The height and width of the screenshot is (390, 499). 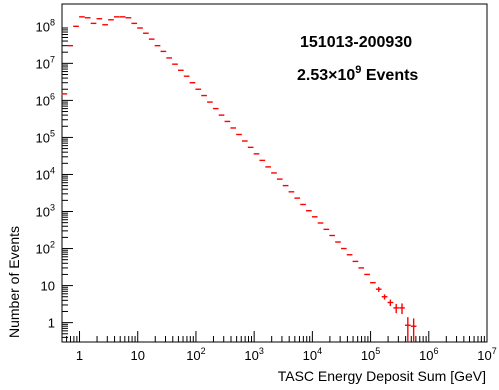 I want to click on y-tick-label: 10⁴, so click(x=45, y=173).